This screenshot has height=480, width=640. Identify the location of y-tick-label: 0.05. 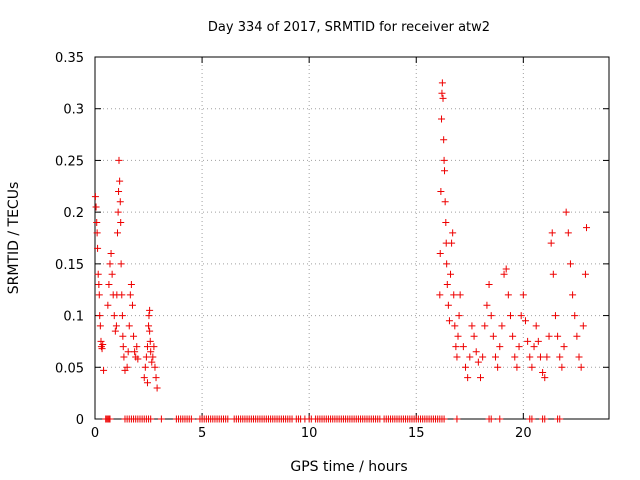
(69, 368).